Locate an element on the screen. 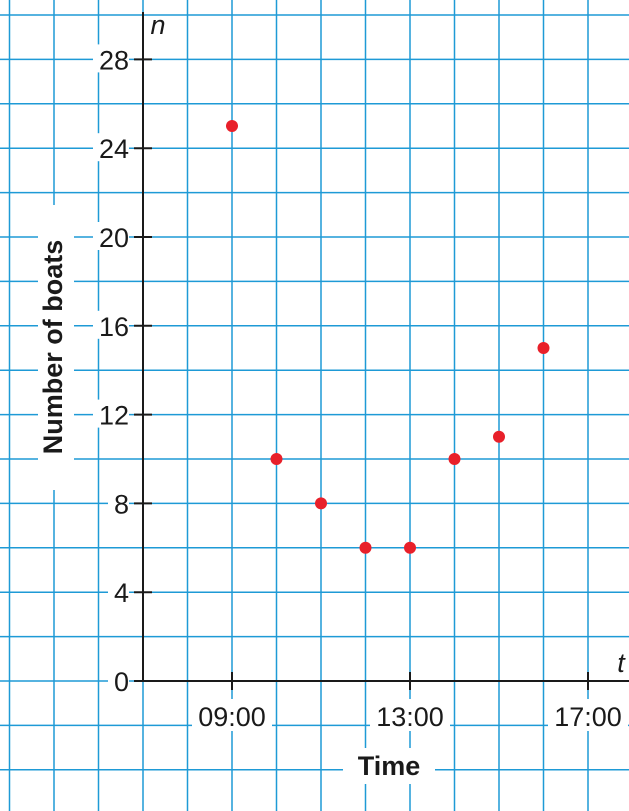 This screenshot has height=811, width=629. x-tick-label: 09:00 is located at coordinates (232, 717).